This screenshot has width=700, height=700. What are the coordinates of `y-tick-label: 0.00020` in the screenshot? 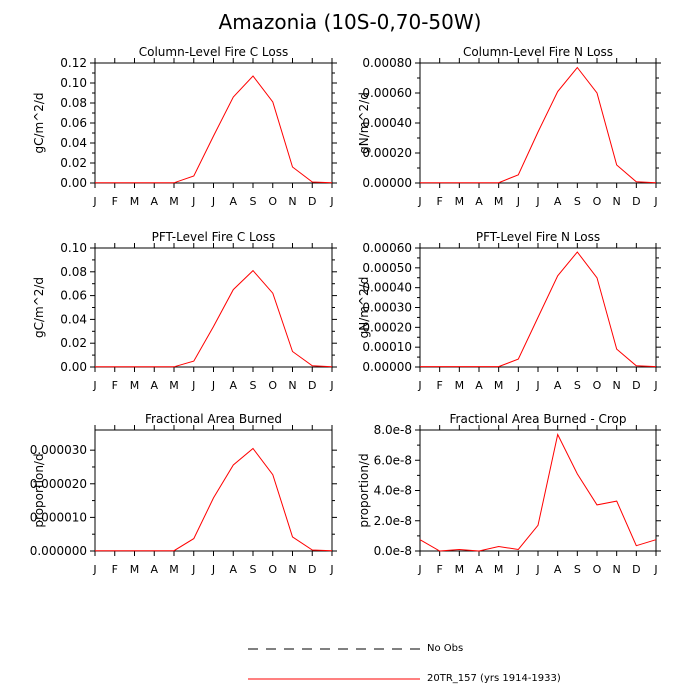 It's located at (387, 153).